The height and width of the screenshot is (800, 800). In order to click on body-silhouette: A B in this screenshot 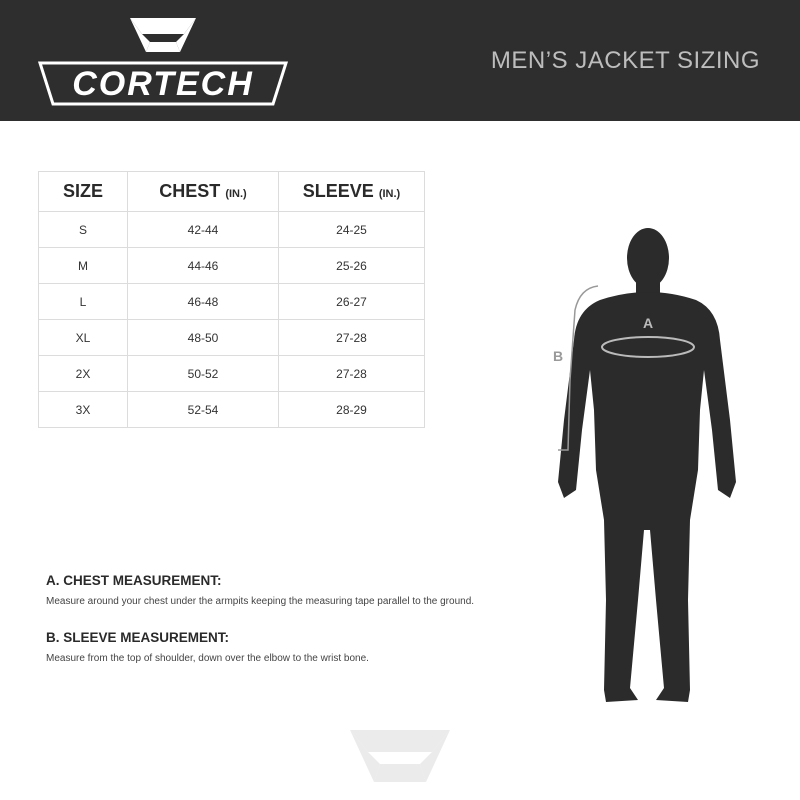, I will do `click(644, 465)`.